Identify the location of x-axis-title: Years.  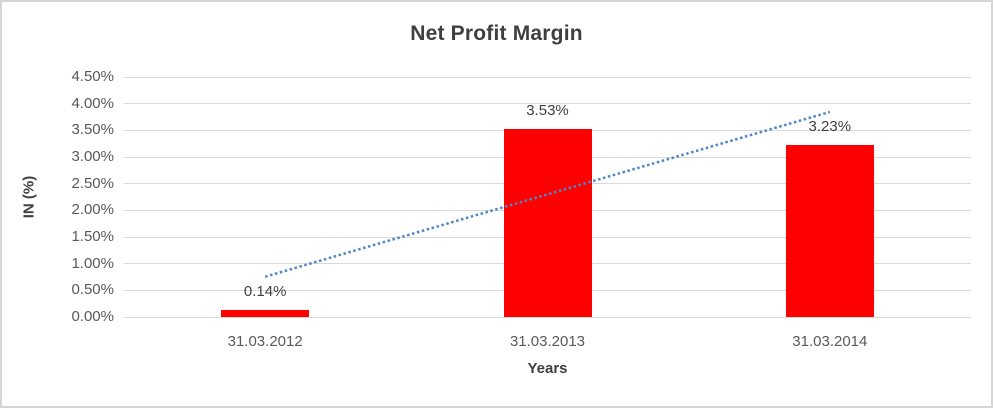
(547, 368).